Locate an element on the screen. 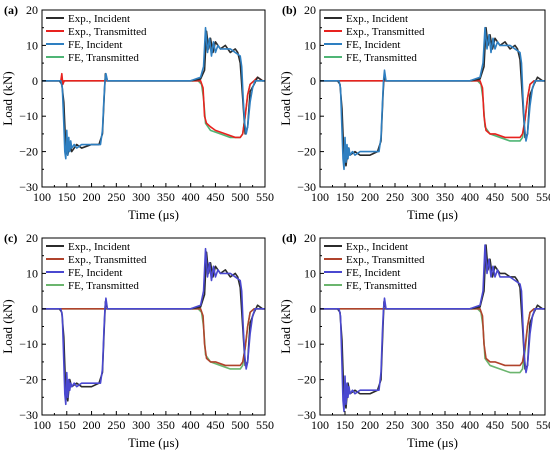  panel-label: (c) is located at coordinates (10, 238).